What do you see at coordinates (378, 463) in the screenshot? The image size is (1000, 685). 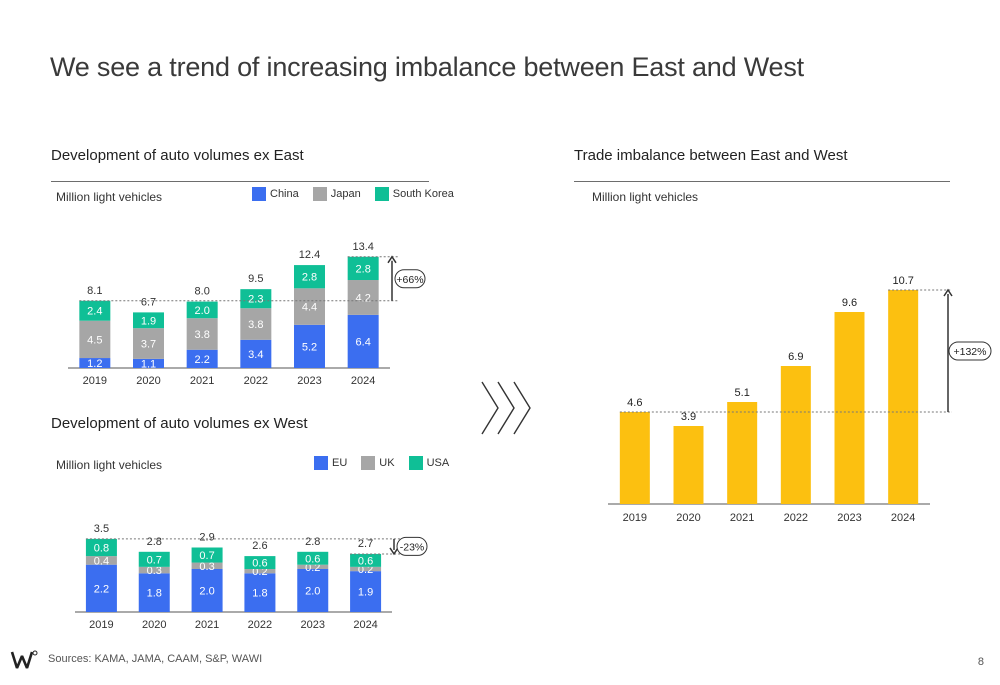 I see `legend-uk: UK` at bounding box center [378, 463].